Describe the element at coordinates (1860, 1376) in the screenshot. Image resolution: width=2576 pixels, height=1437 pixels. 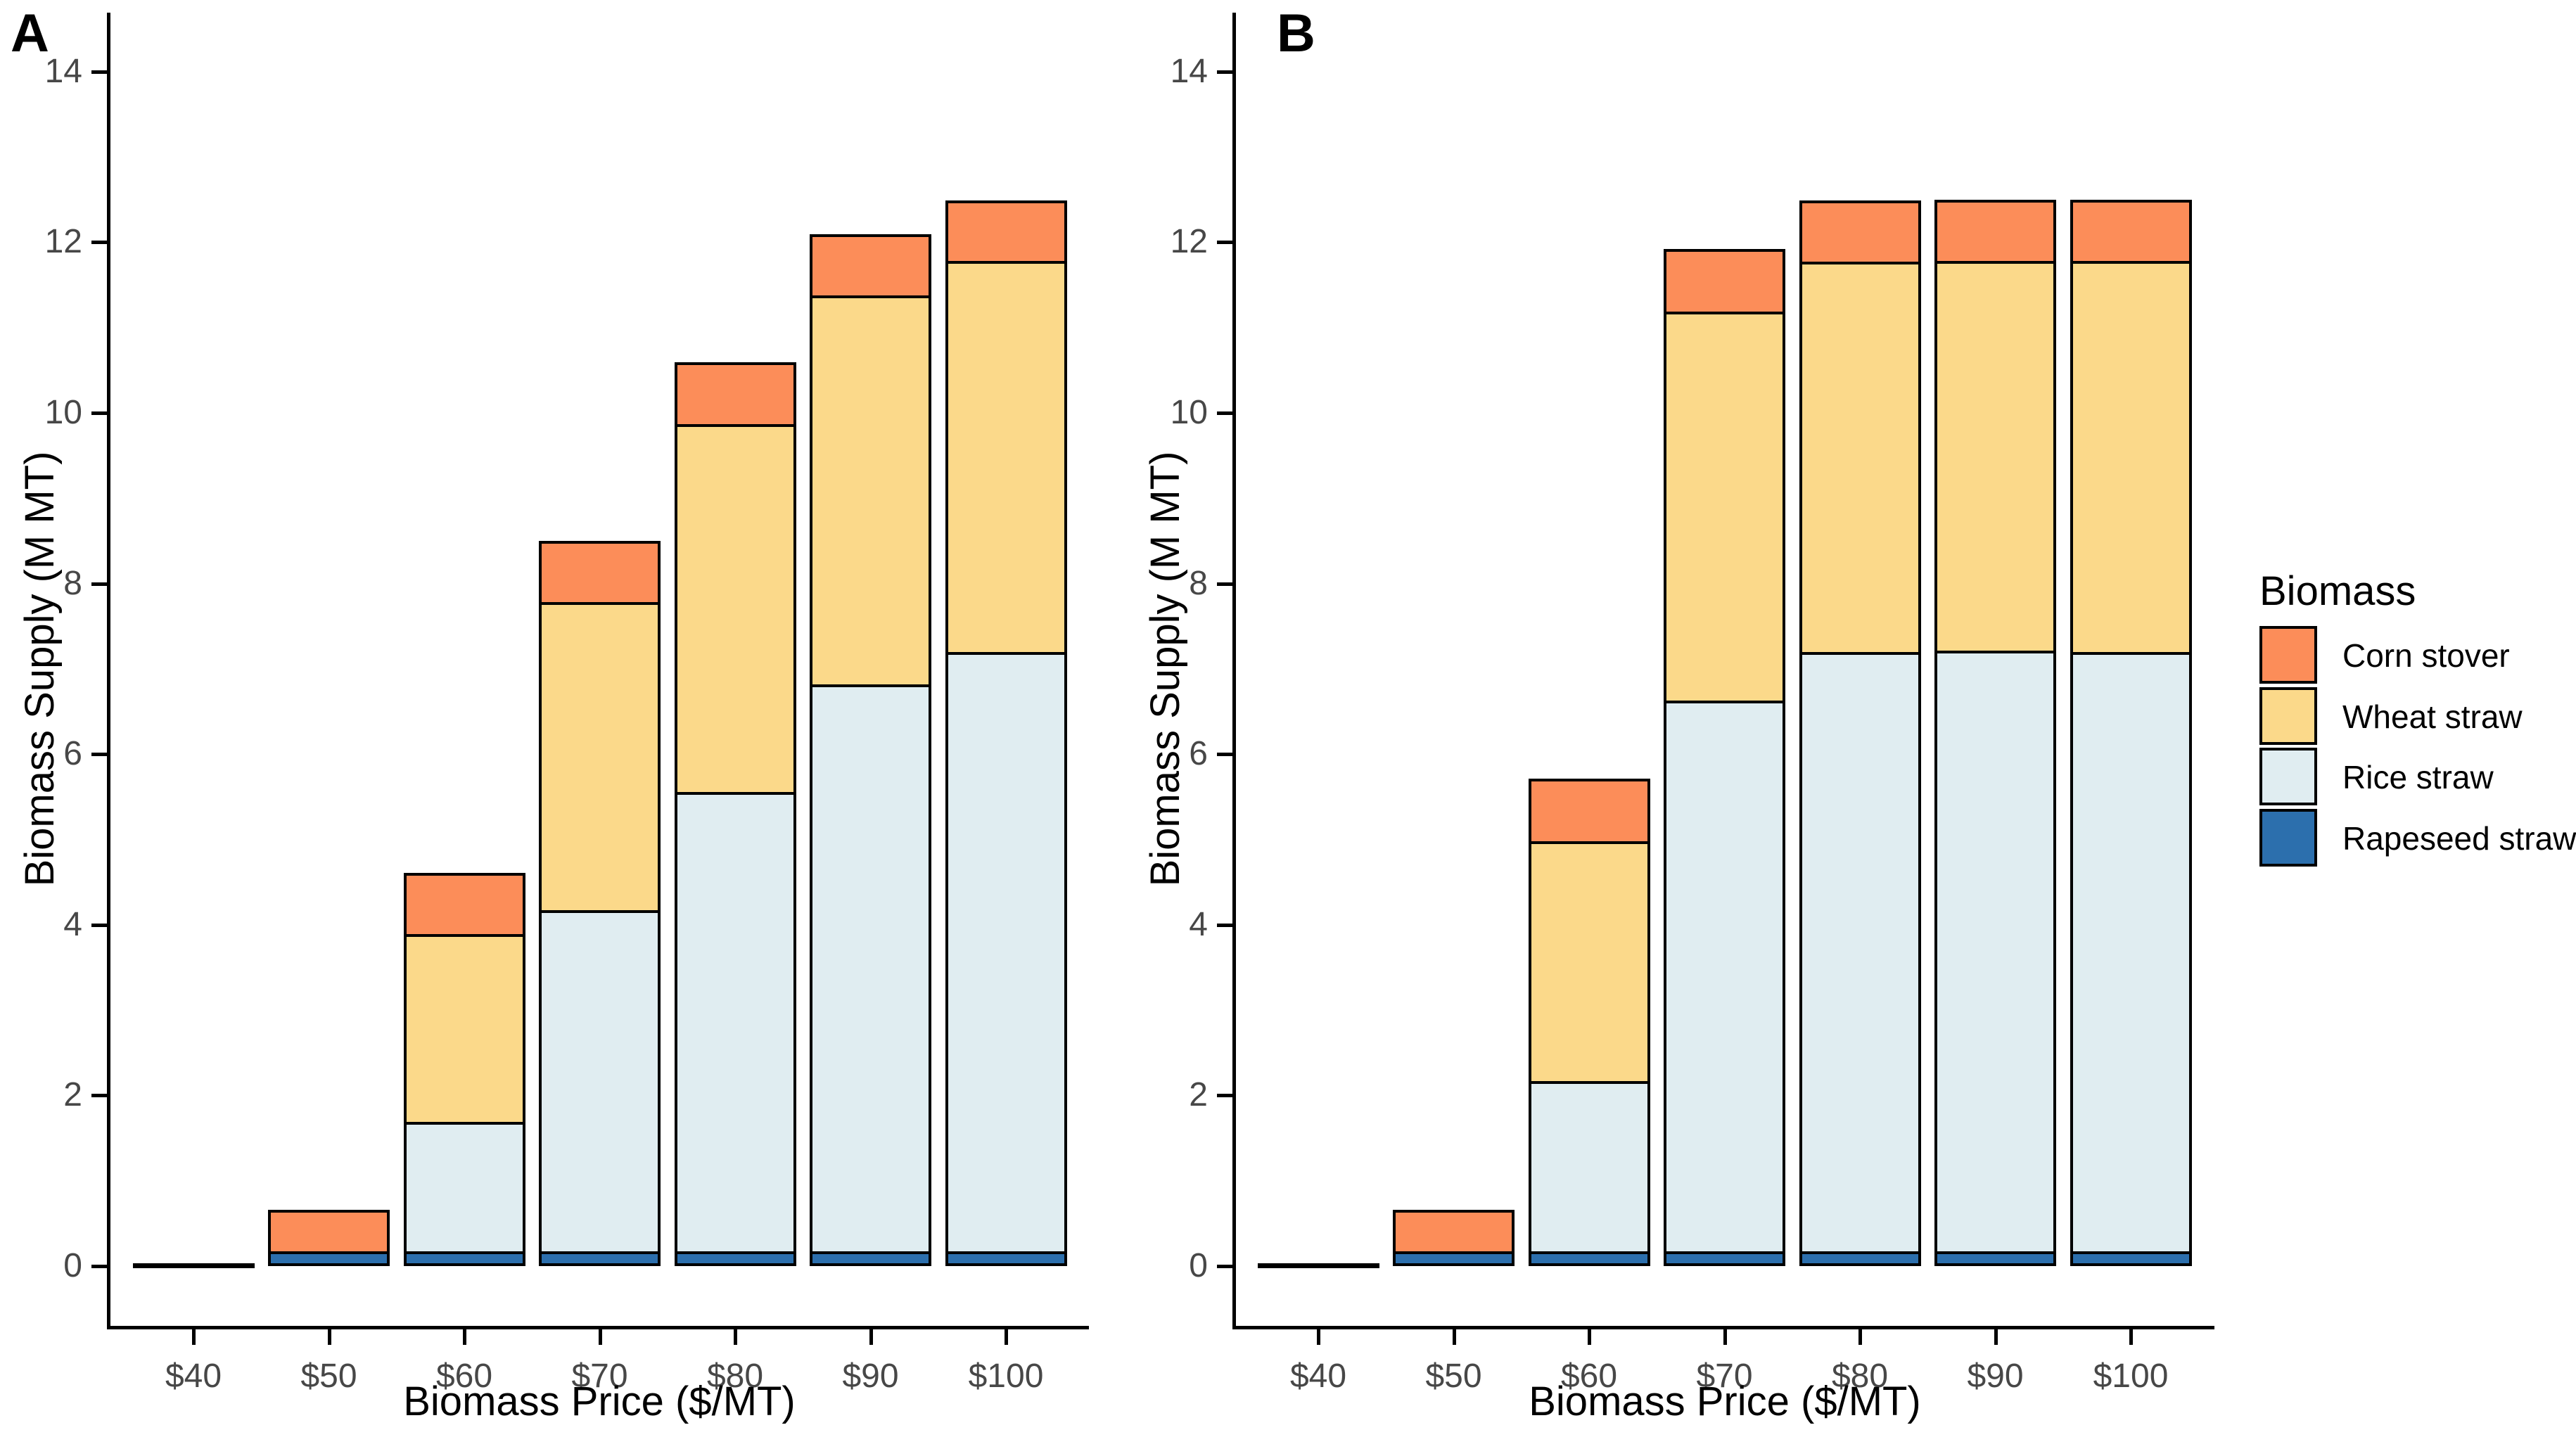
I see `x-tick-label-b: $80` at that location.